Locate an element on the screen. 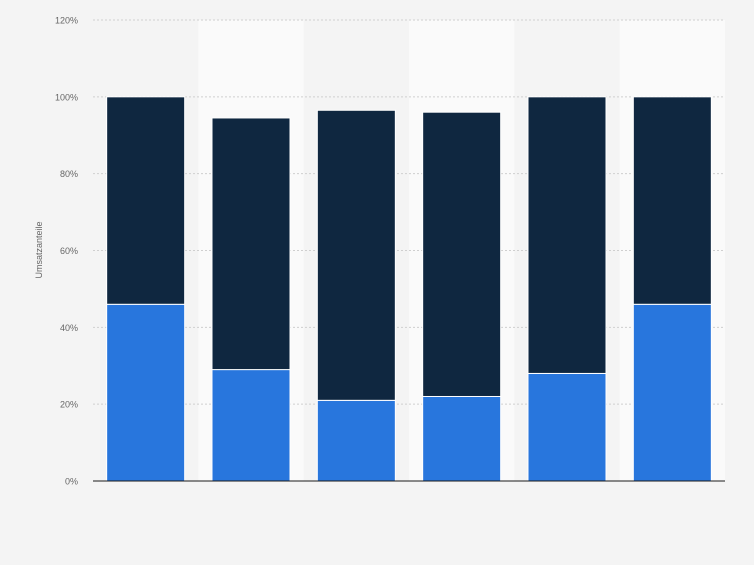  y-tick-label: 100% is located at coordinates (66, 97).